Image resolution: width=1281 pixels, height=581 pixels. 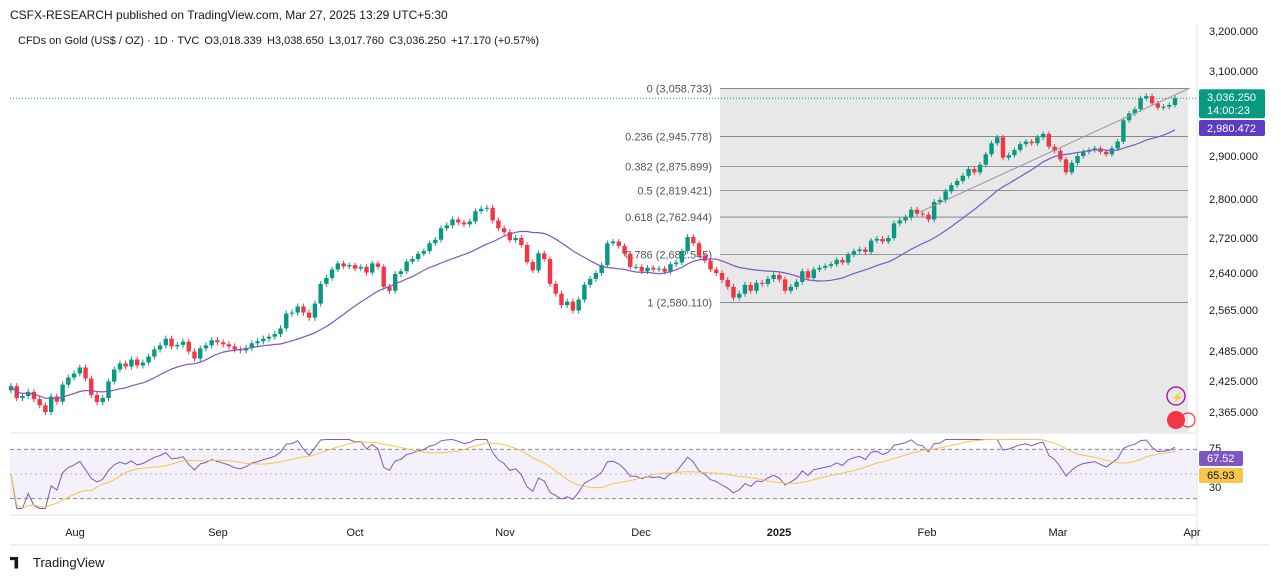 I want to click on ma-value-label: 2,980.472, so click(x=1231, y=129).